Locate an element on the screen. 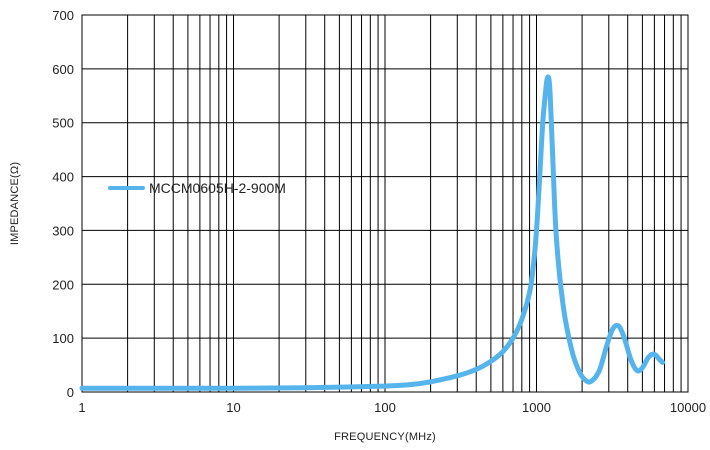  x-tick-labels: 1 10 100 1000 10000 is located at coordinates (392, 407).